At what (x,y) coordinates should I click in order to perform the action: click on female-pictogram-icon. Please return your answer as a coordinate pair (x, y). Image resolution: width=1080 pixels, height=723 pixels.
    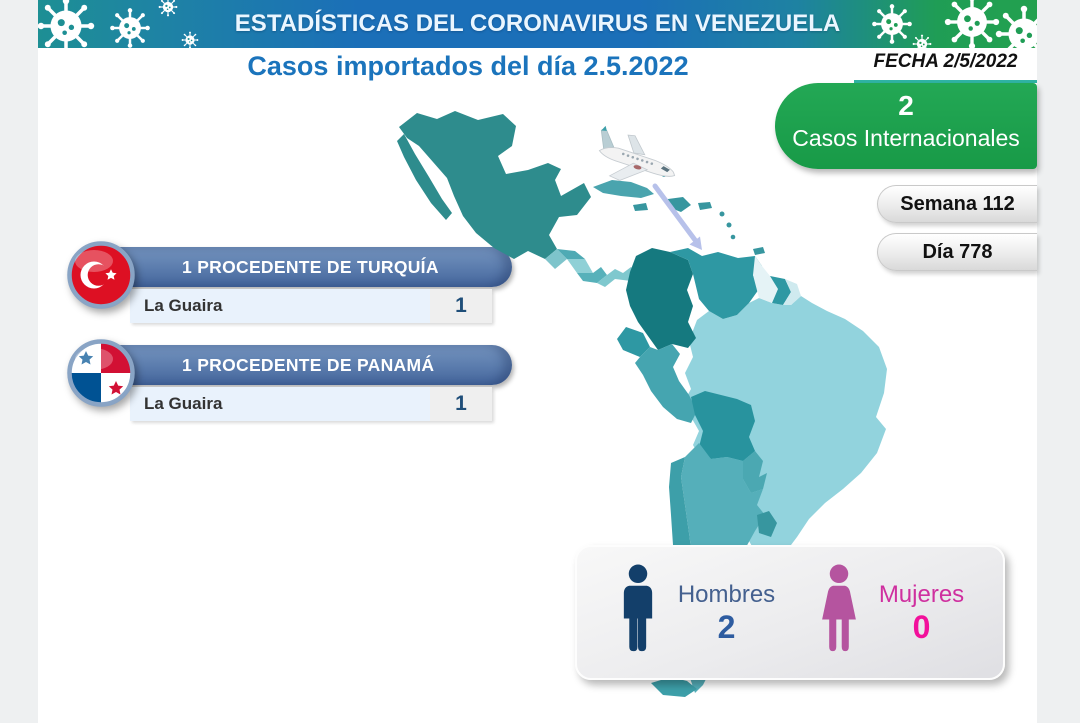
    Looking at the image, I should click on (838, 607).